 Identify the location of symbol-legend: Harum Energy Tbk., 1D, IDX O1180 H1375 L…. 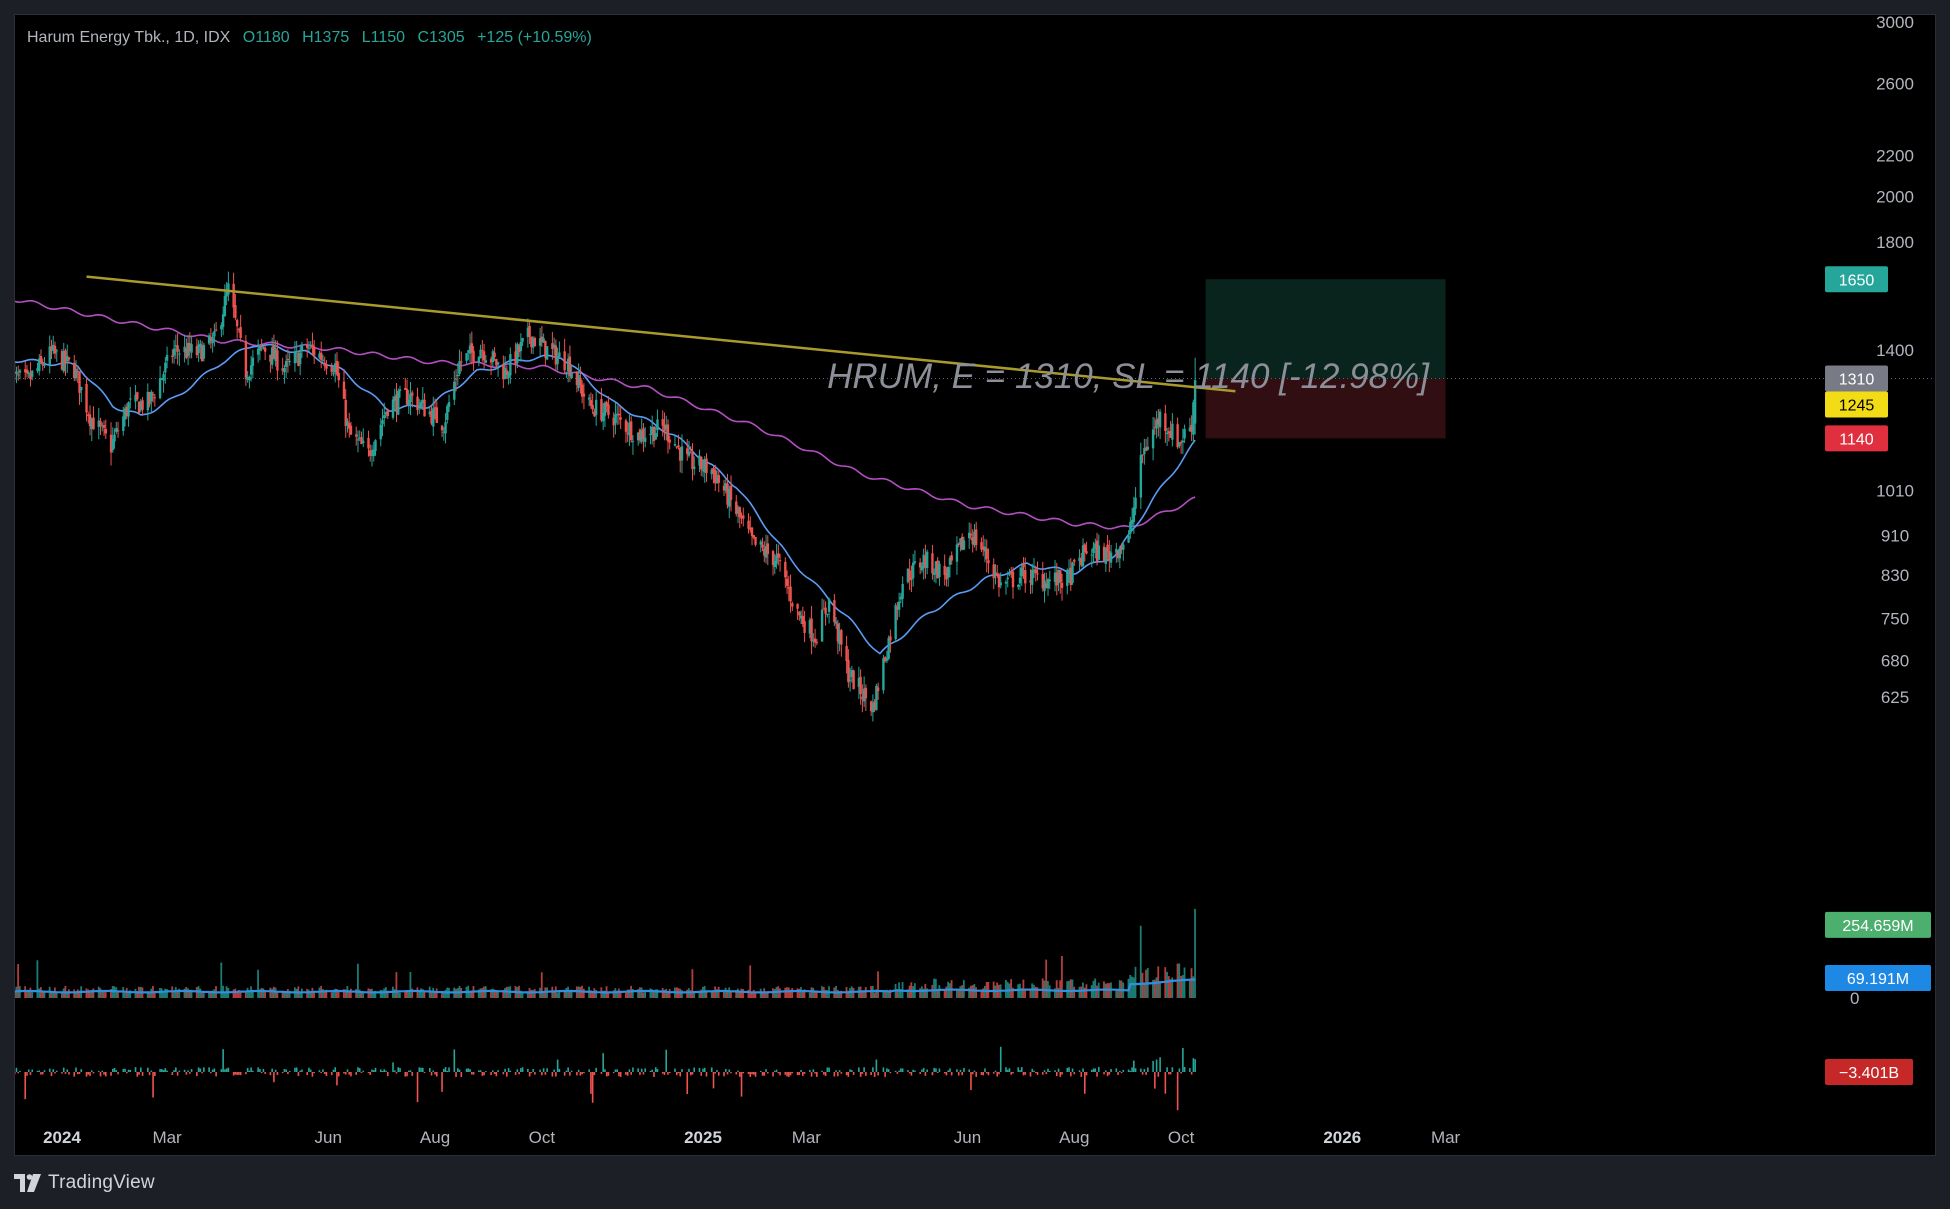
(313, 38).